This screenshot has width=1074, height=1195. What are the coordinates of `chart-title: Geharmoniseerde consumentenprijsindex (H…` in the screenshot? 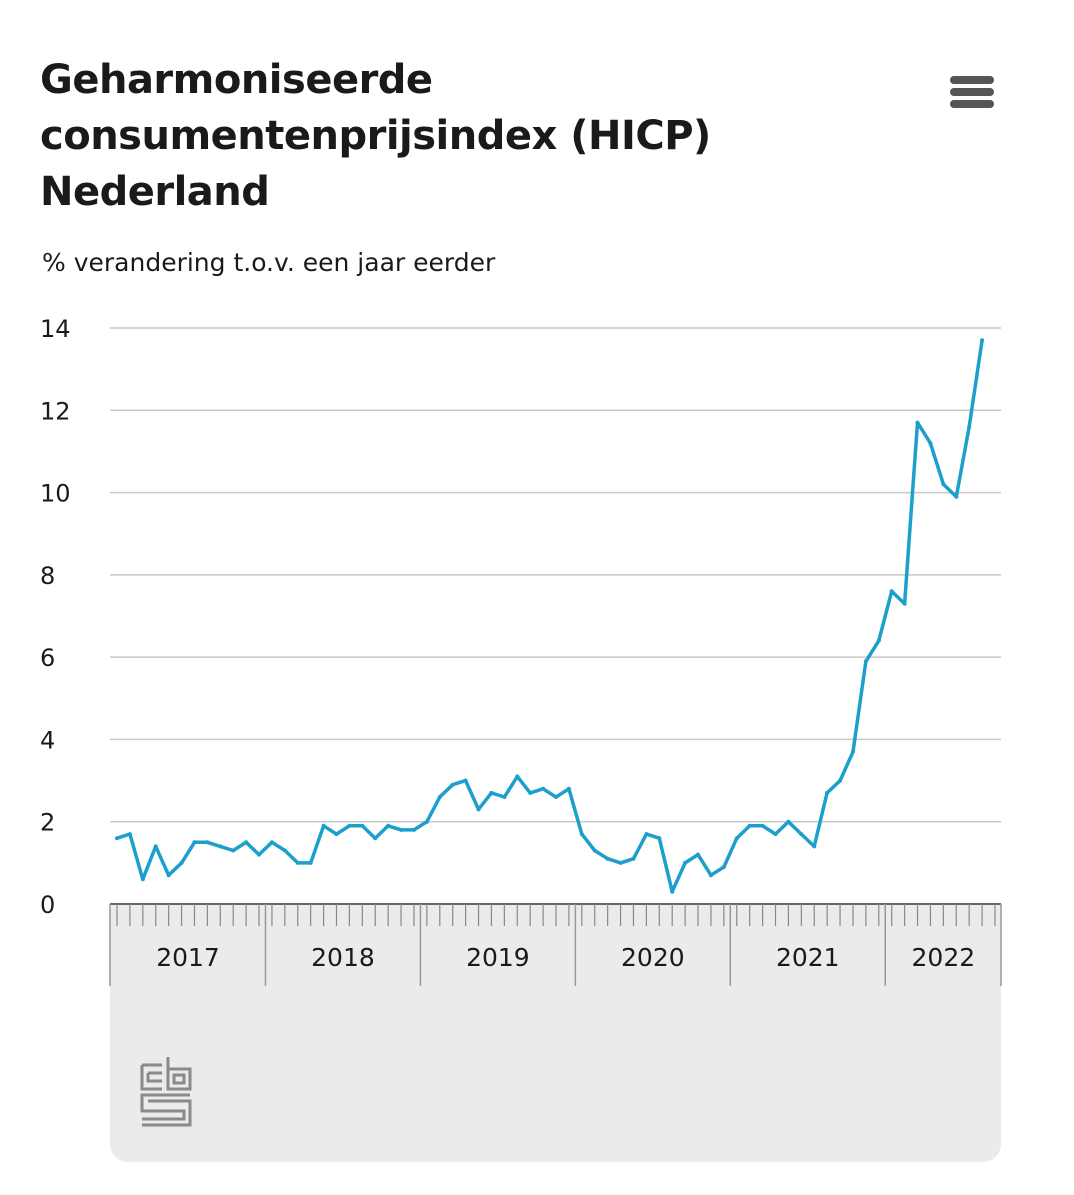 It's located at (375, 136).